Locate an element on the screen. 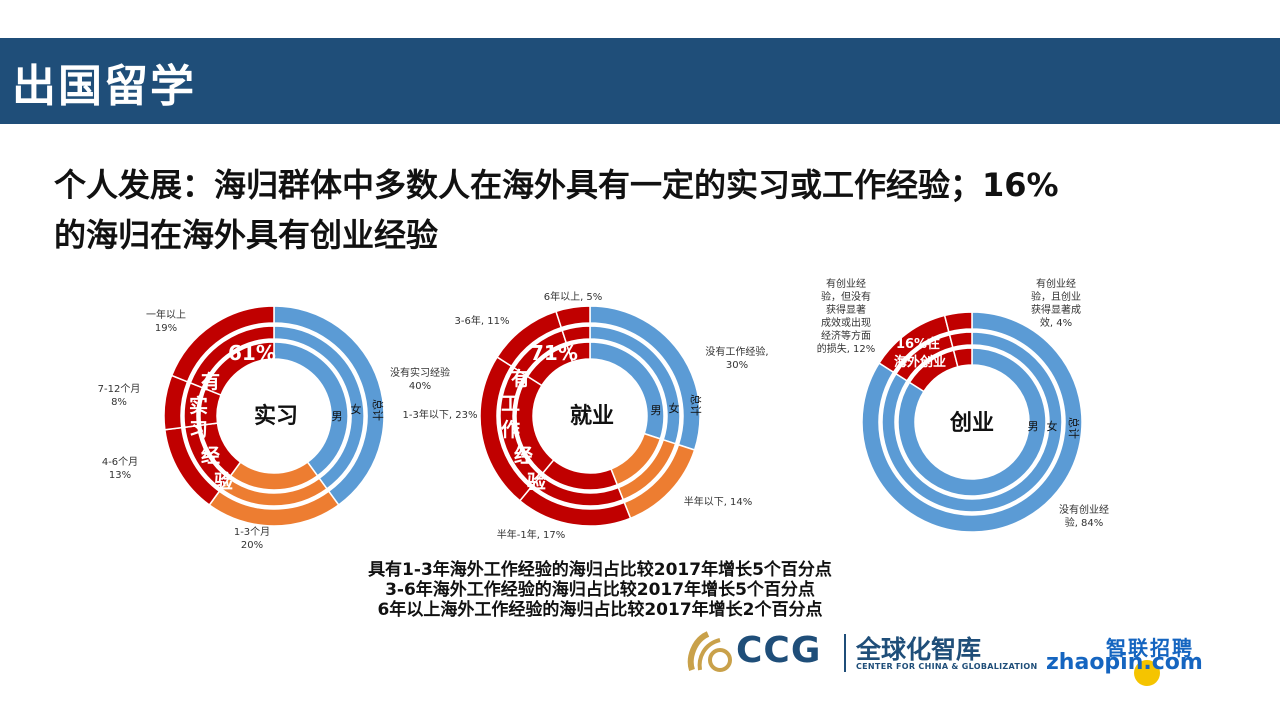 The height and width of the screenshot is (720, 1280). employment-rings is located at coordinates (590, 416).